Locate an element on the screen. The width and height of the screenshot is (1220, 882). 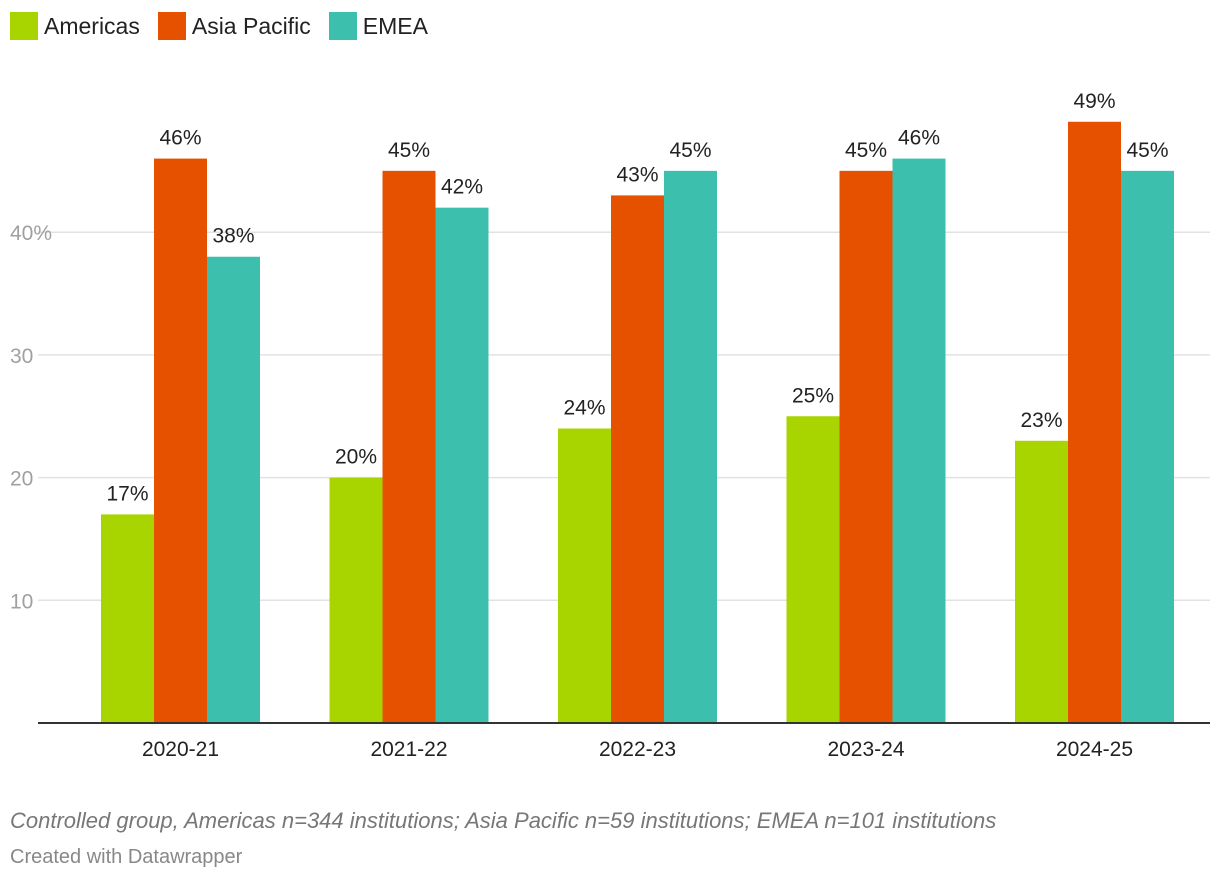
data-label: 25% is located at coordinates (813, 395).